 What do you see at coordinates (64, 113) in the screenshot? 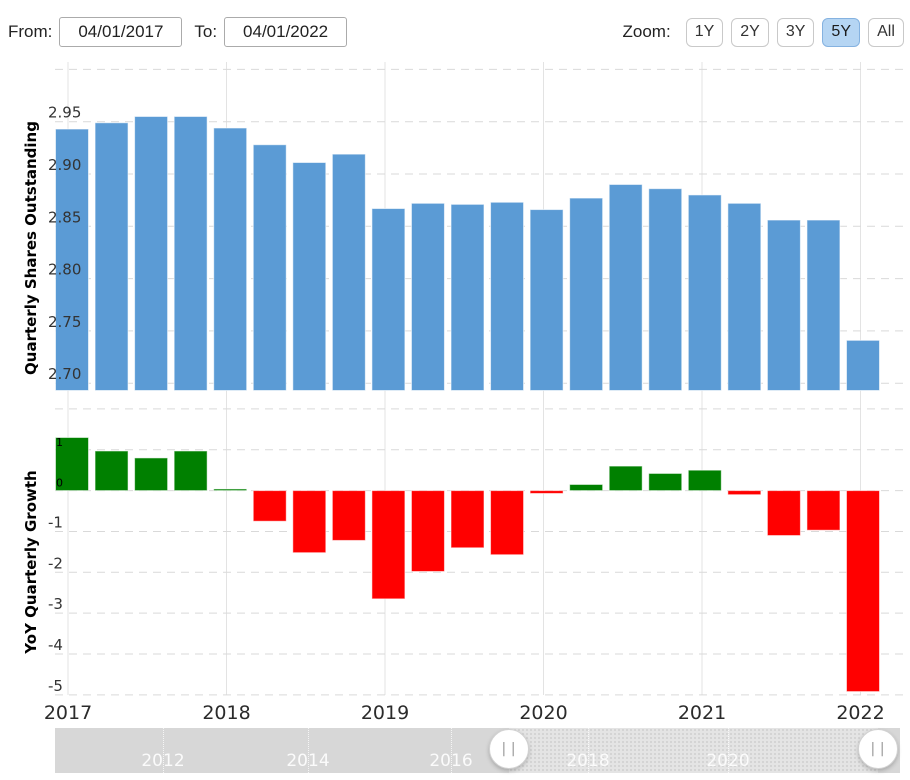
I see `top-y-tick-label: 2.95` at bounding box center [64, 113].